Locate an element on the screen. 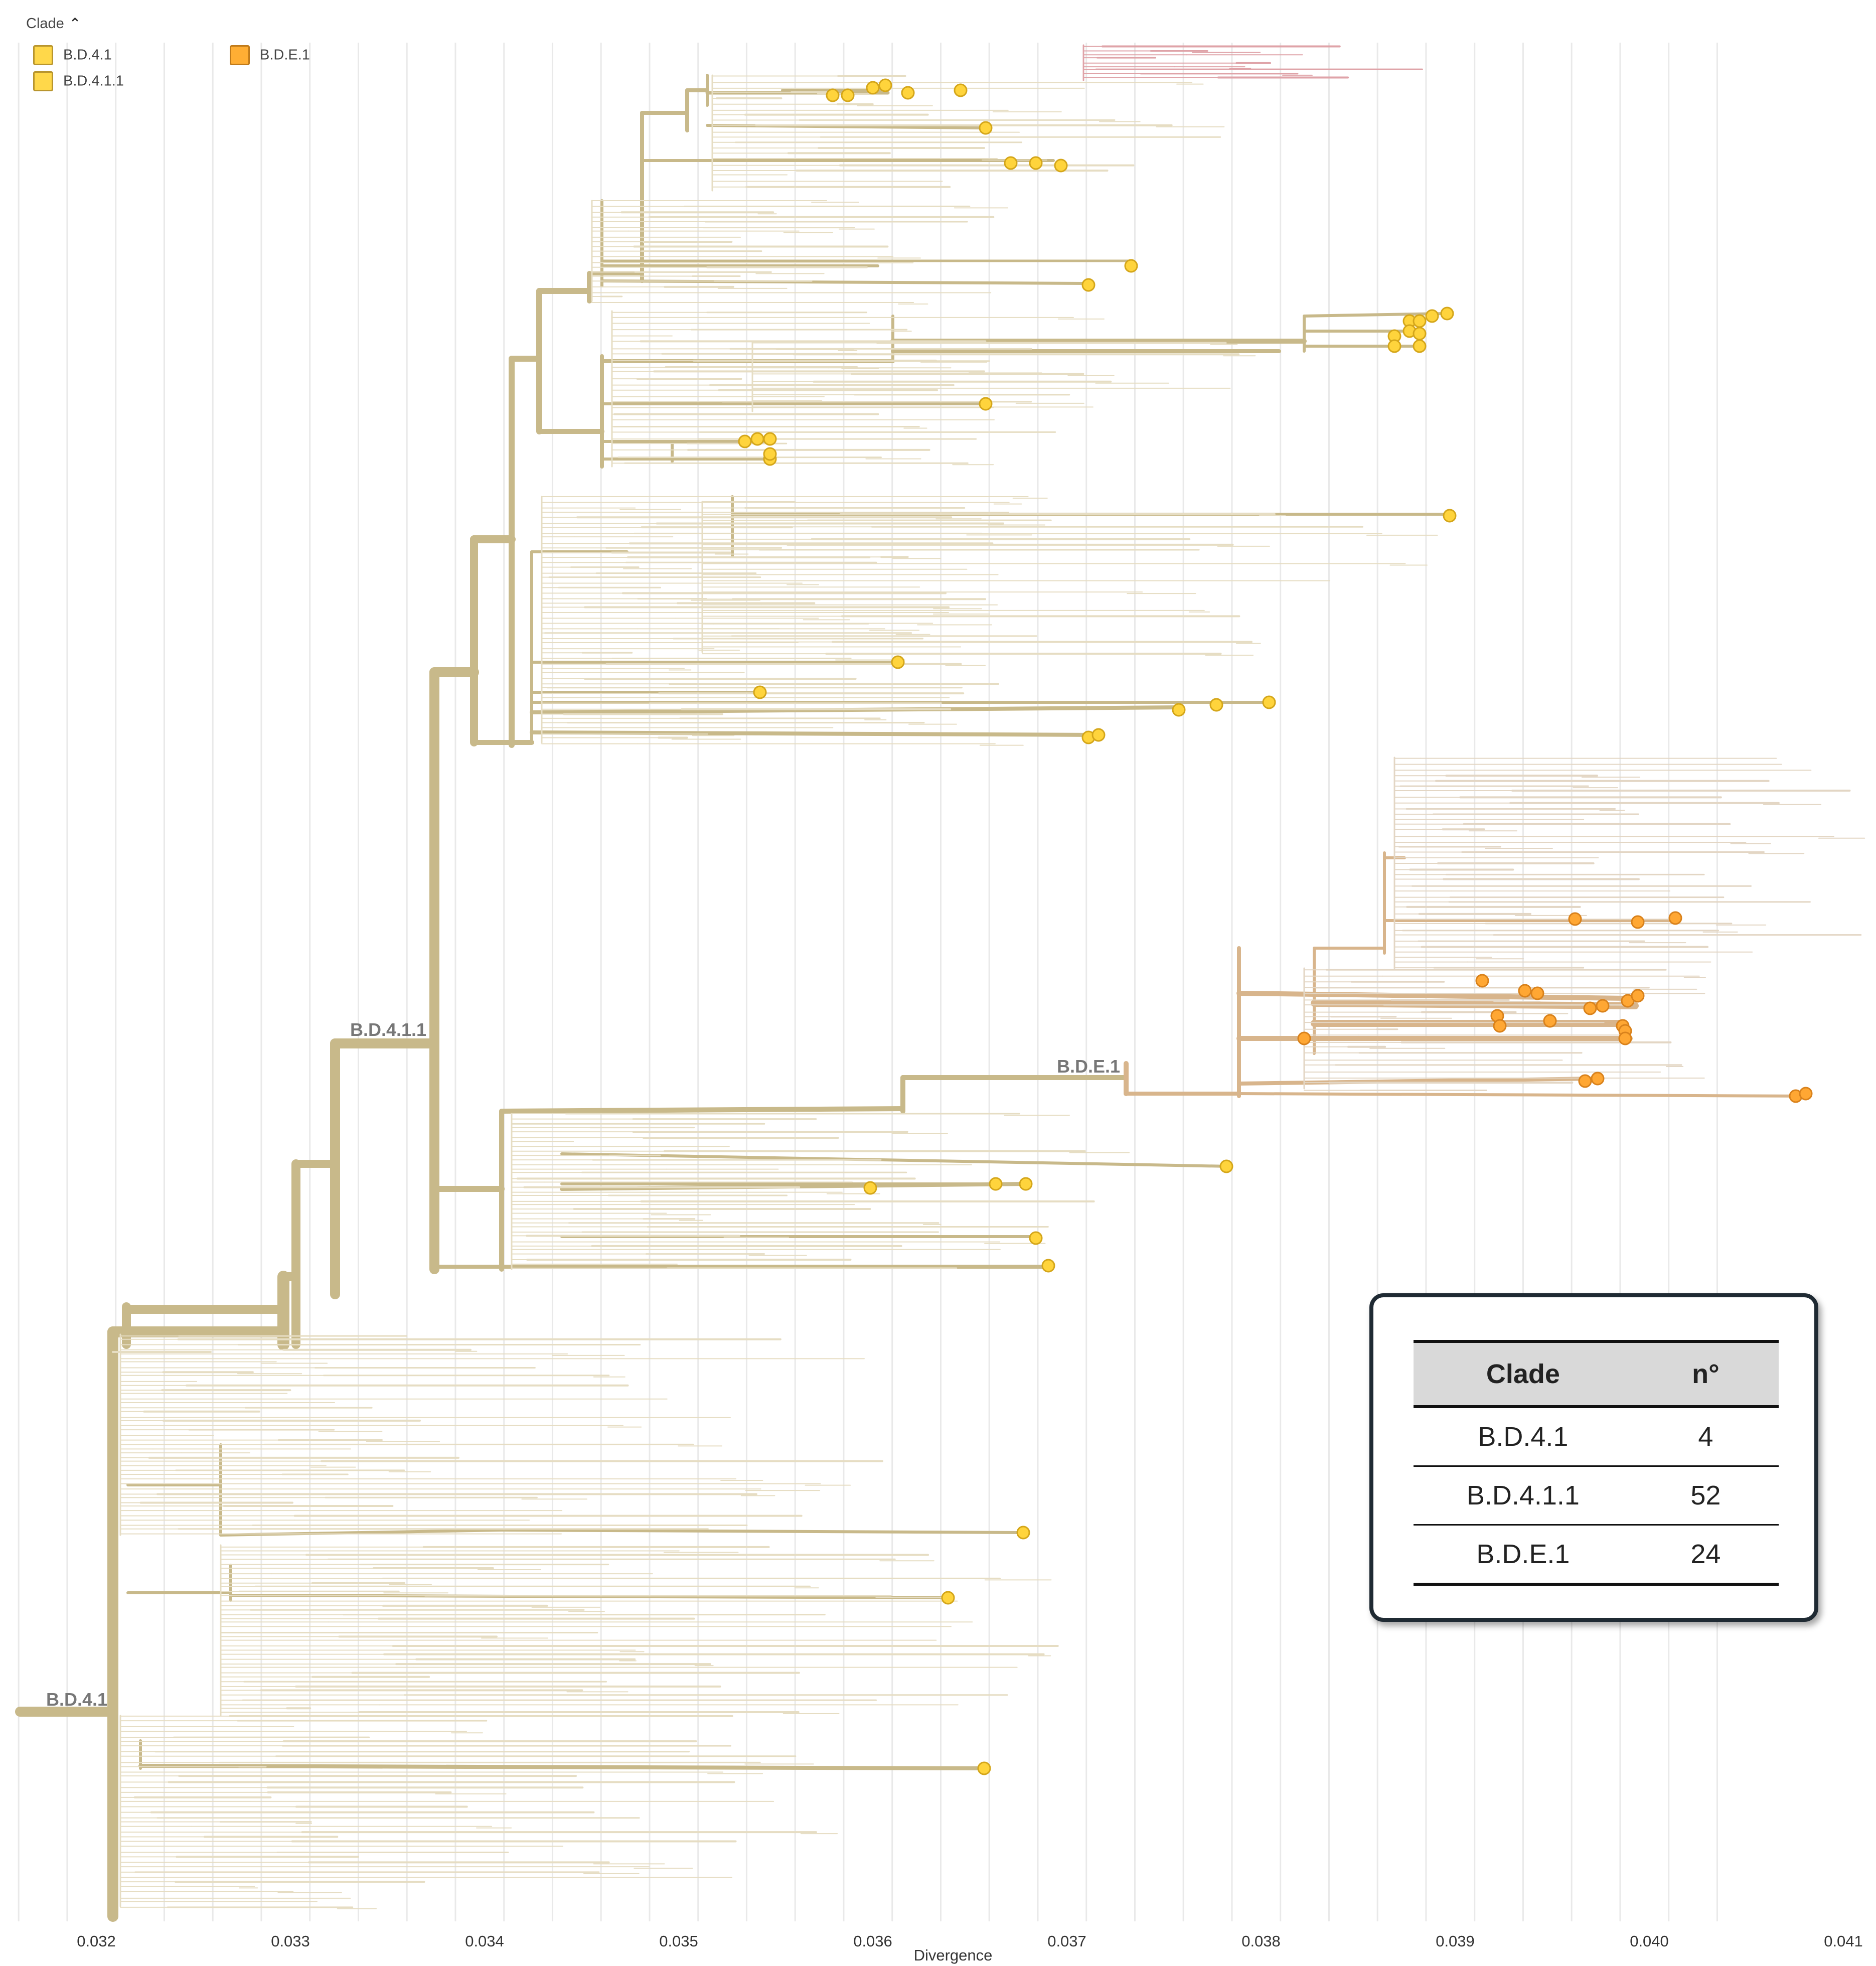 Image resolution: width=1876 pixels, height=1966 pixels. x-tick-label: 0.039 is located at coordinates (1455, 1941).